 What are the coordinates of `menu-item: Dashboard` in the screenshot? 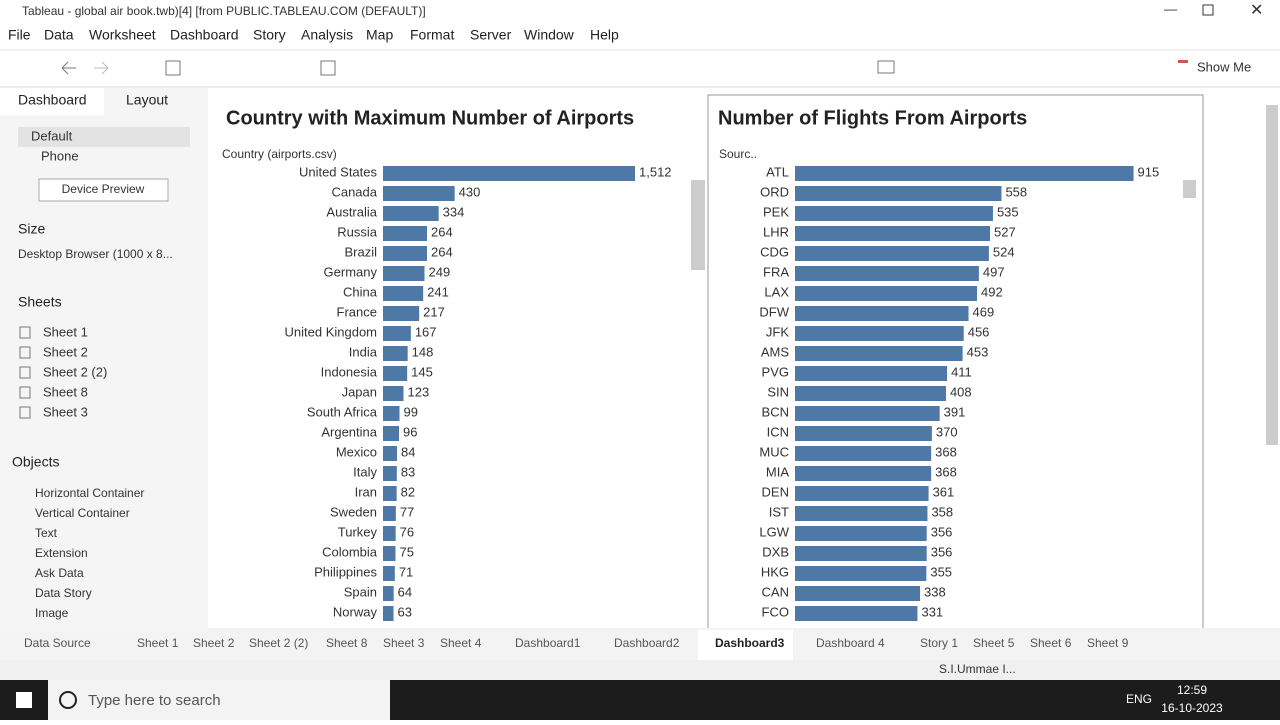 It's located at (204, 35).